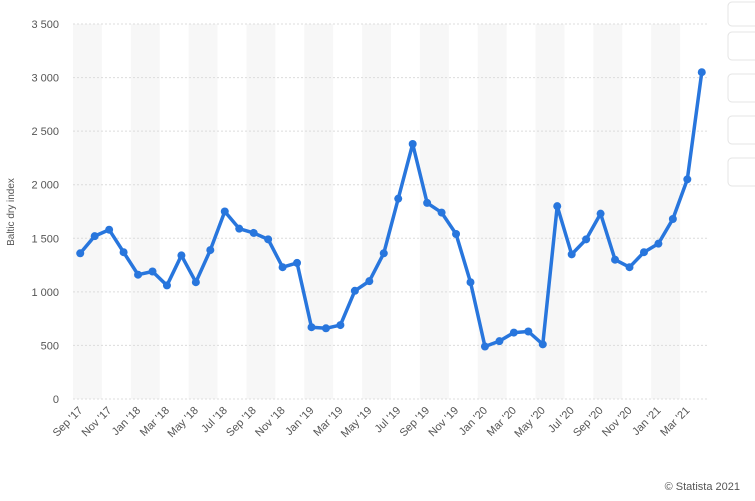  Describe the element at coordinates (444, 422) in the screenshot. I see `x-tick-label: Nov '19` at that location.